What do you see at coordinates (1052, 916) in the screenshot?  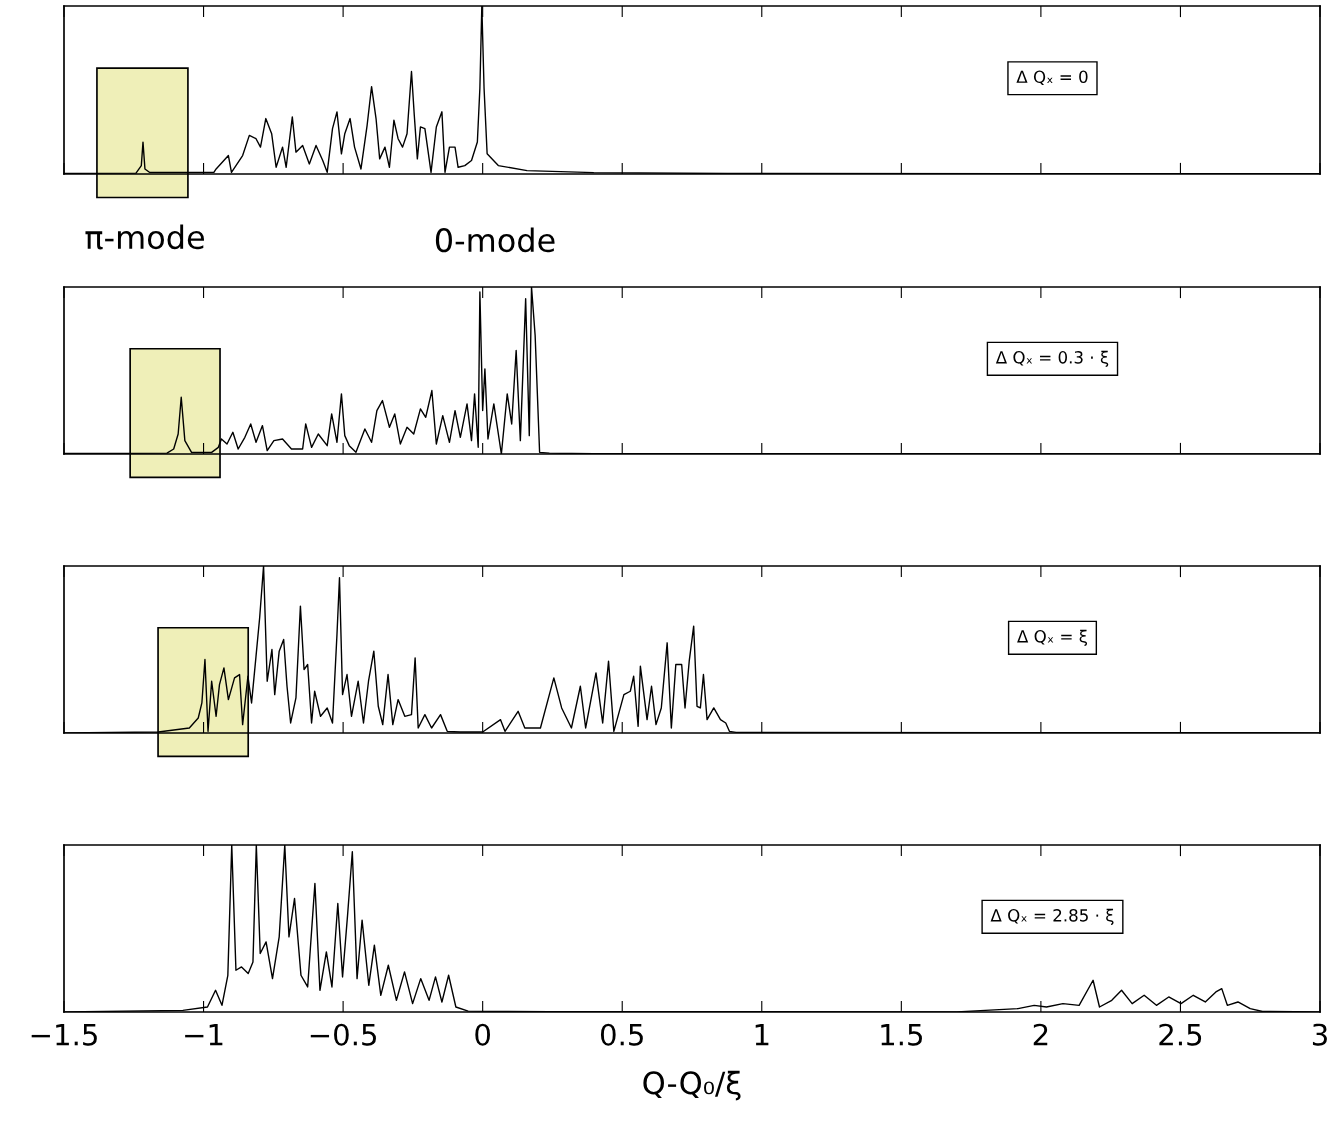 I see `annotation: Δ Qₓ = 2.85 · ξ` at bounding box center [1052, 916].